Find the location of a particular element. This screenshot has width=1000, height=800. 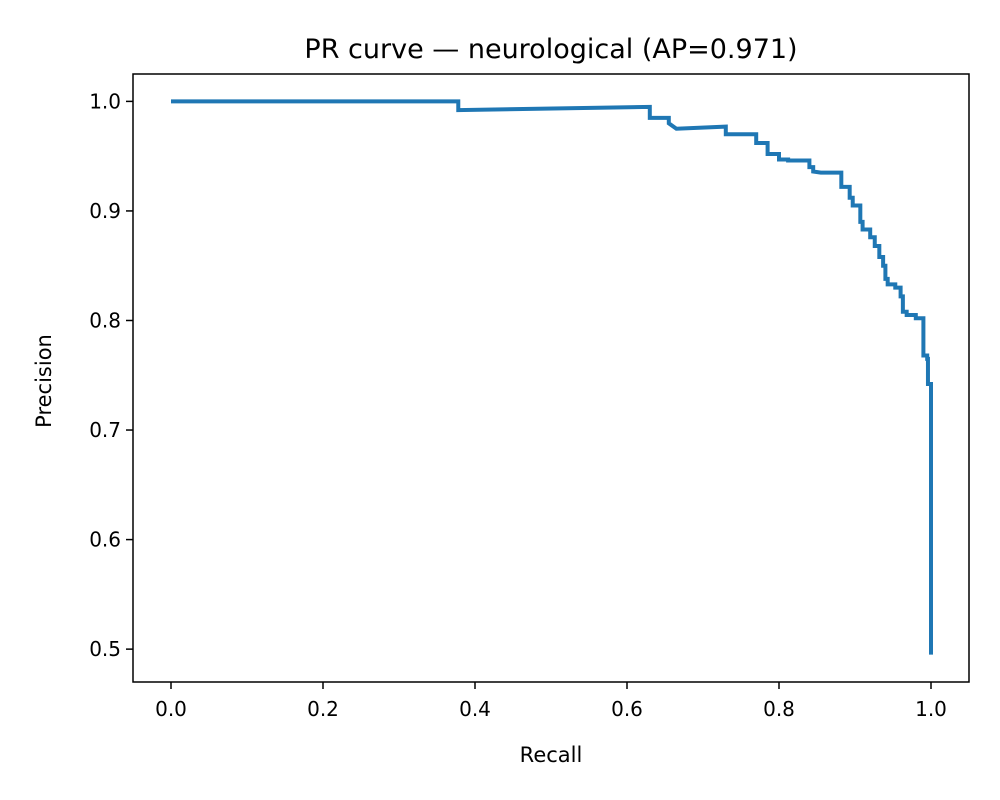

y-tick-label: 0.5 is located at coordinates (105, 649).